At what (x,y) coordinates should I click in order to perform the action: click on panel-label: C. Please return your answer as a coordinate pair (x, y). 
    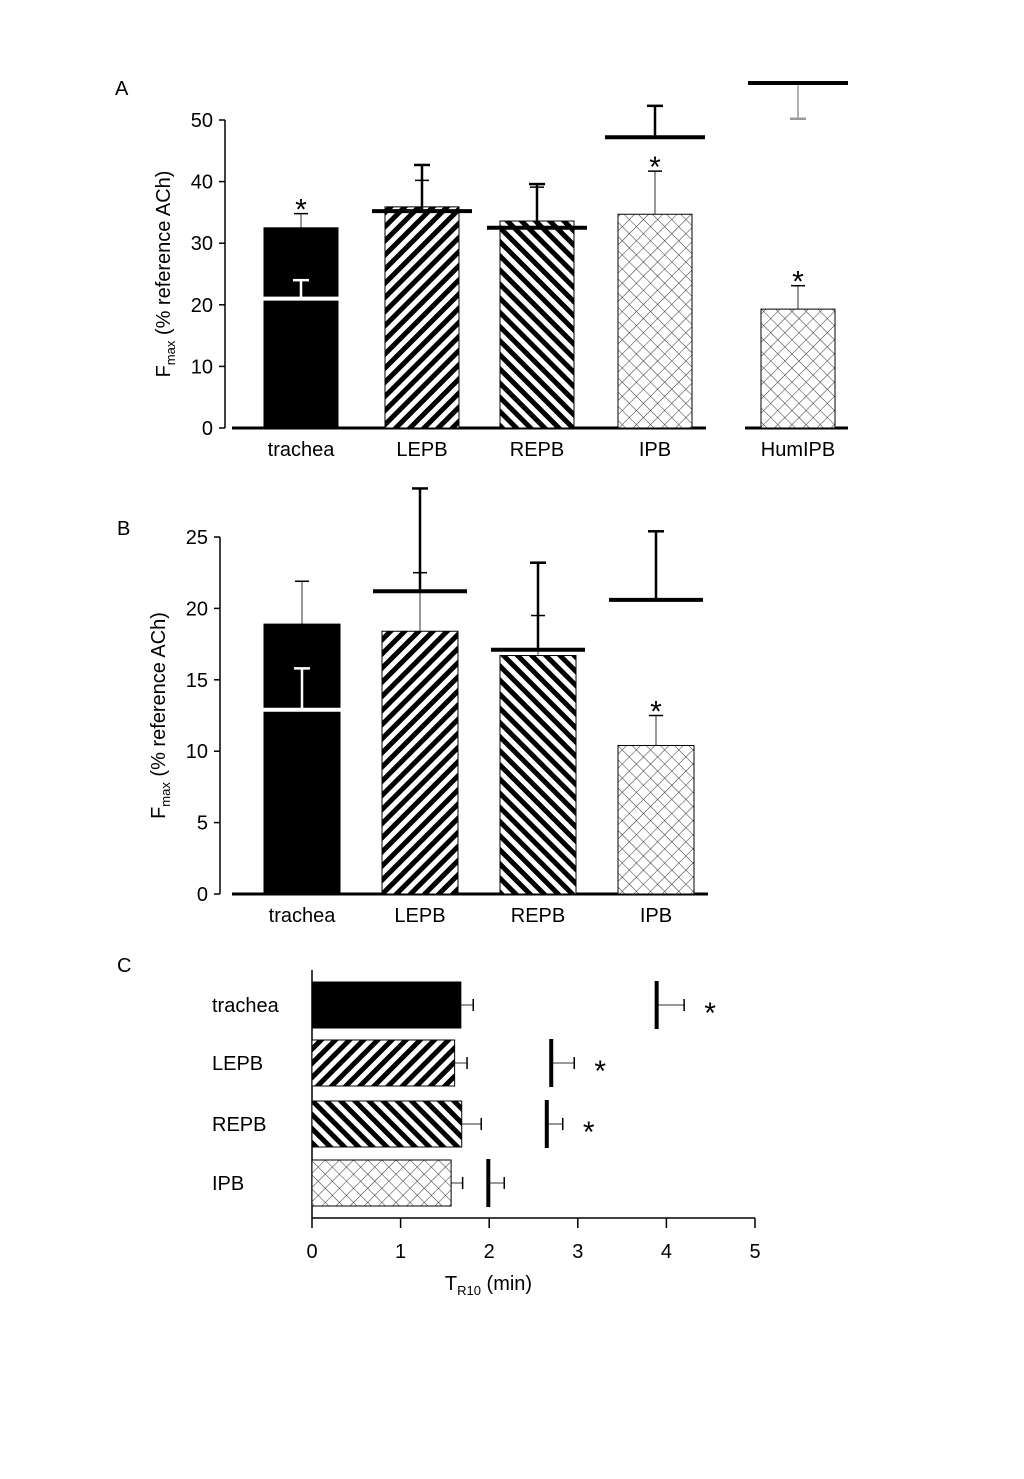
    Looking at the image, I should click on (124, 966).